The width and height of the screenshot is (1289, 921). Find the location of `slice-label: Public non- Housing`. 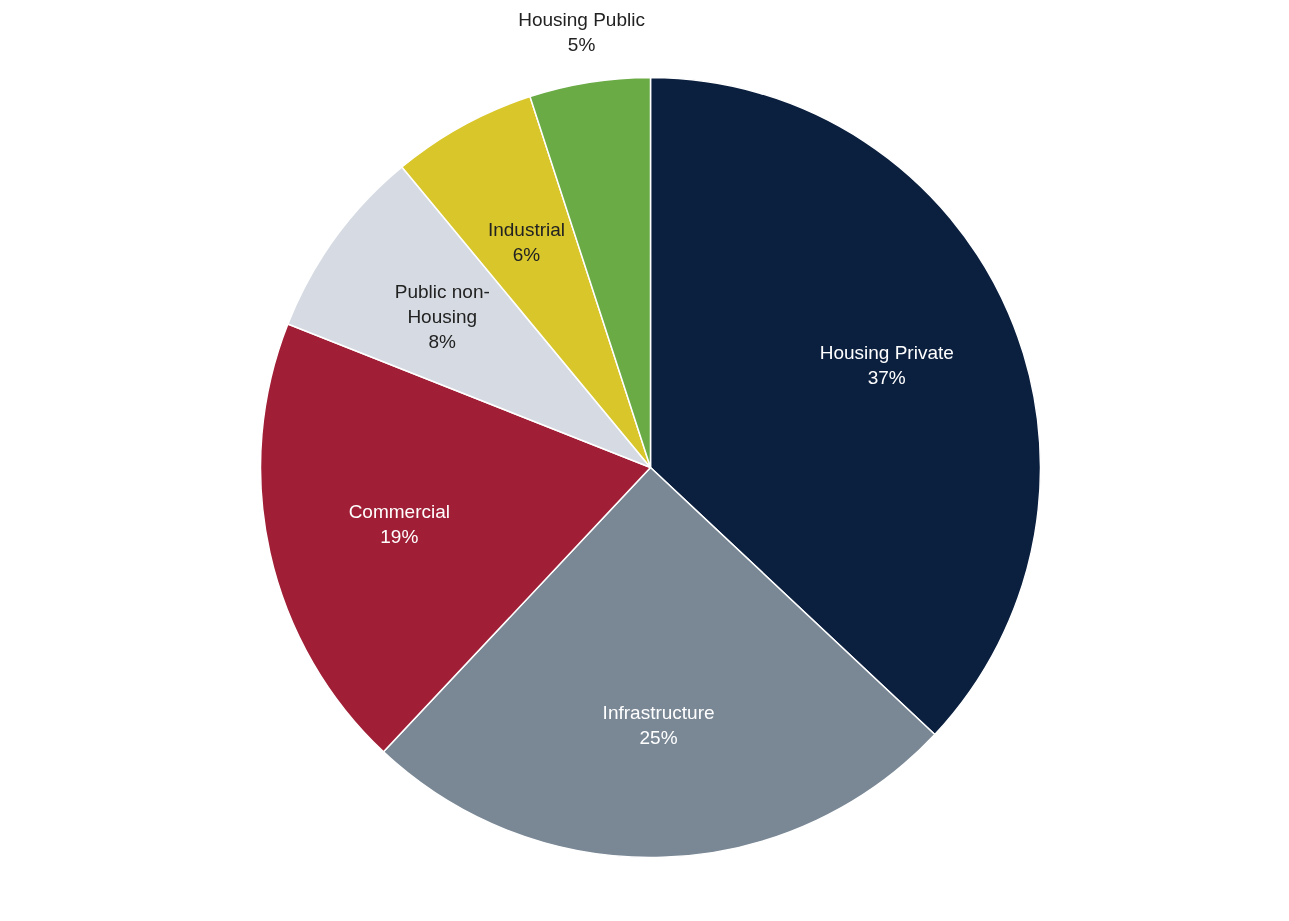

slice-label: Public non- Housing is located at coordinates (442, 303).